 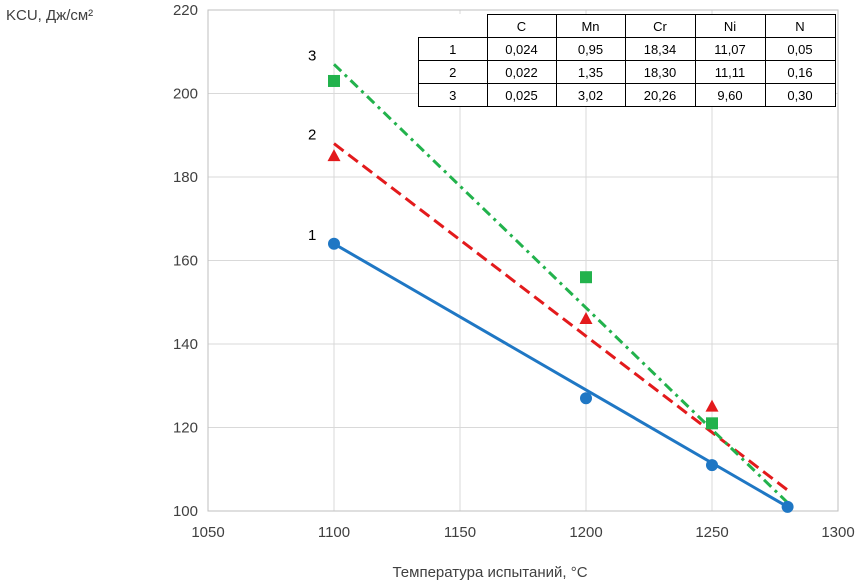 What do you see at coordinates (730, 72) in the screenshot?
I see `table-cell: 11,11` at bounding box center [730, 72].